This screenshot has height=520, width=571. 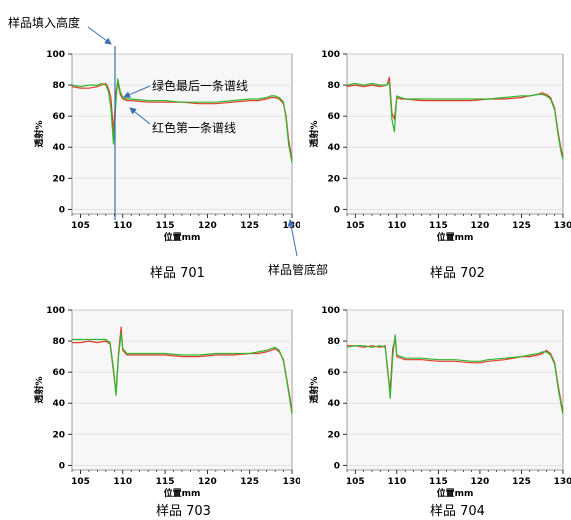 I want to click on caption-704: 样品 704, so click(x=457, y=511).